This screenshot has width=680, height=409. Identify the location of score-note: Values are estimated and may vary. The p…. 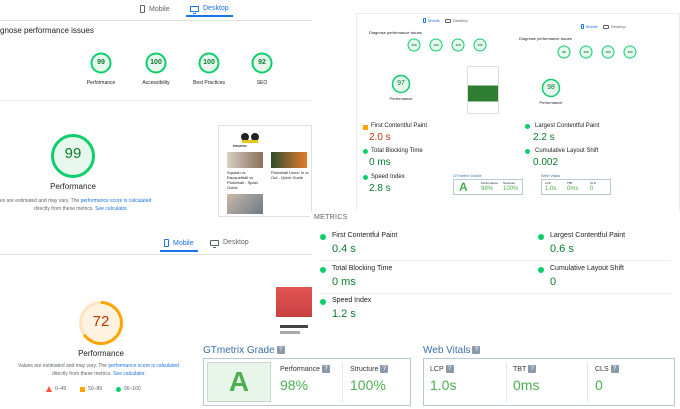
(98, 366).